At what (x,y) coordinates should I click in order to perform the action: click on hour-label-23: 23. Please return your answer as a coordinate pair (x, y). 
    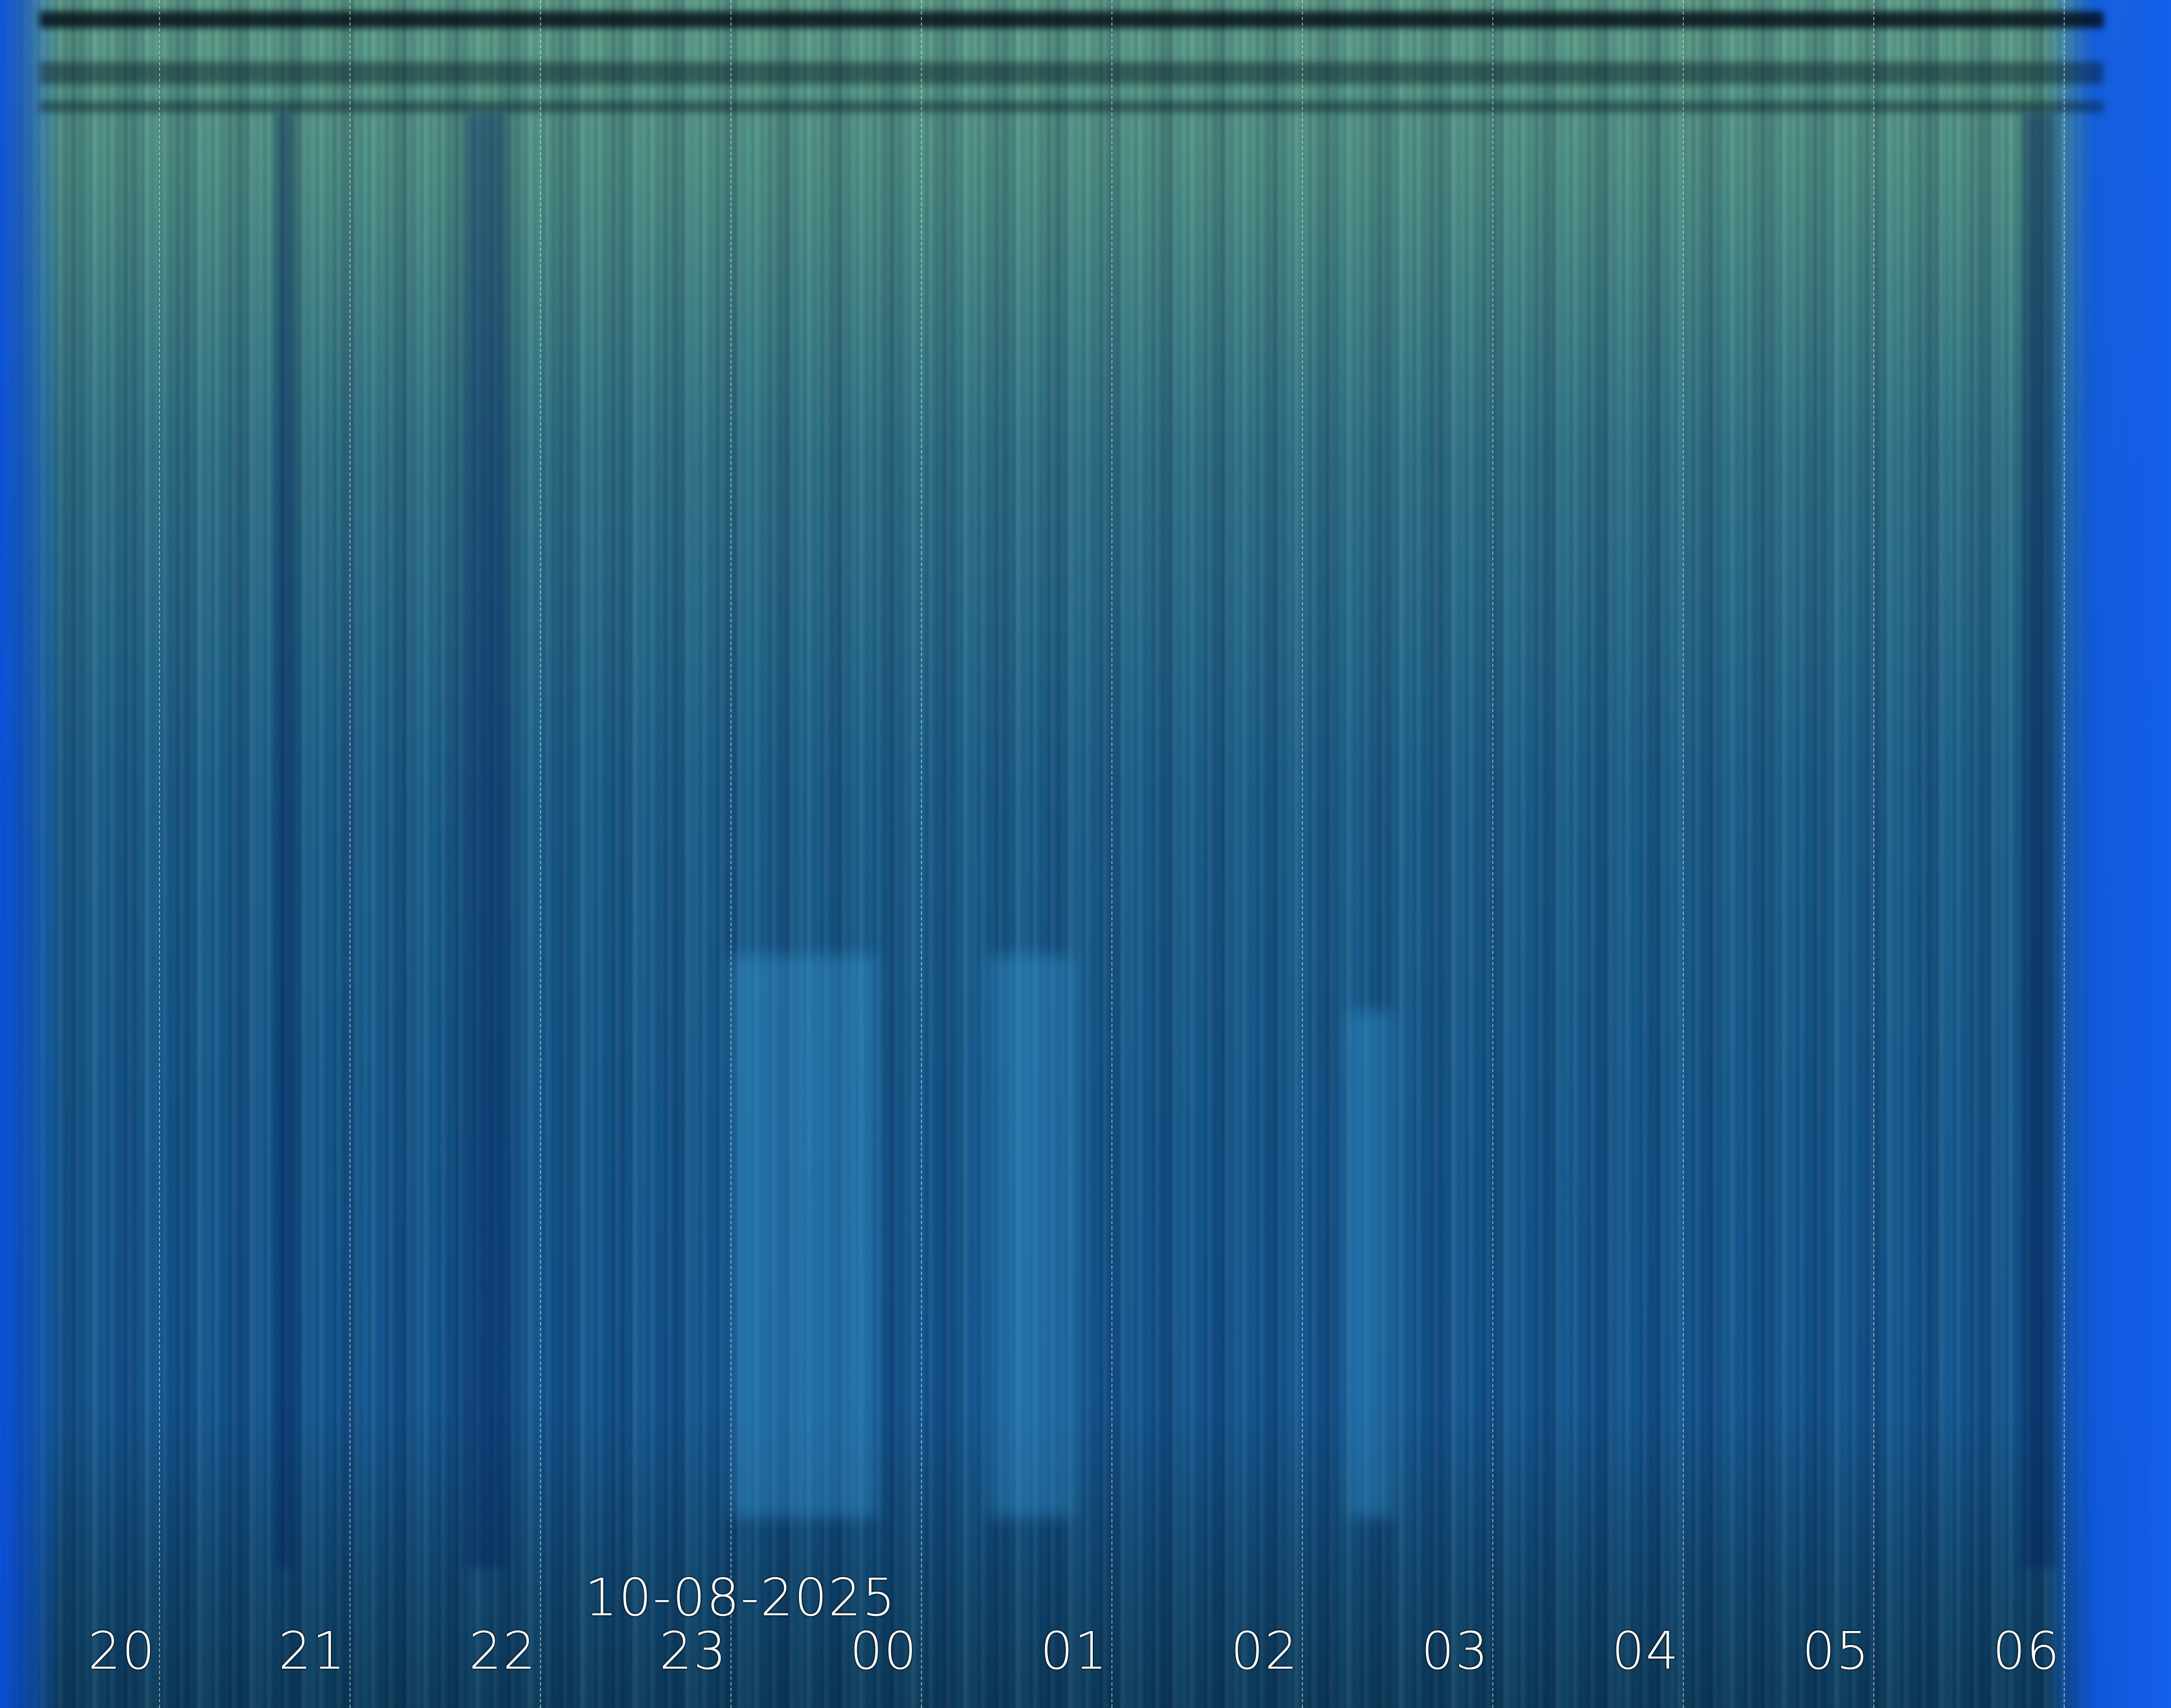
    Looking at the image, I should click on (693, 1651).